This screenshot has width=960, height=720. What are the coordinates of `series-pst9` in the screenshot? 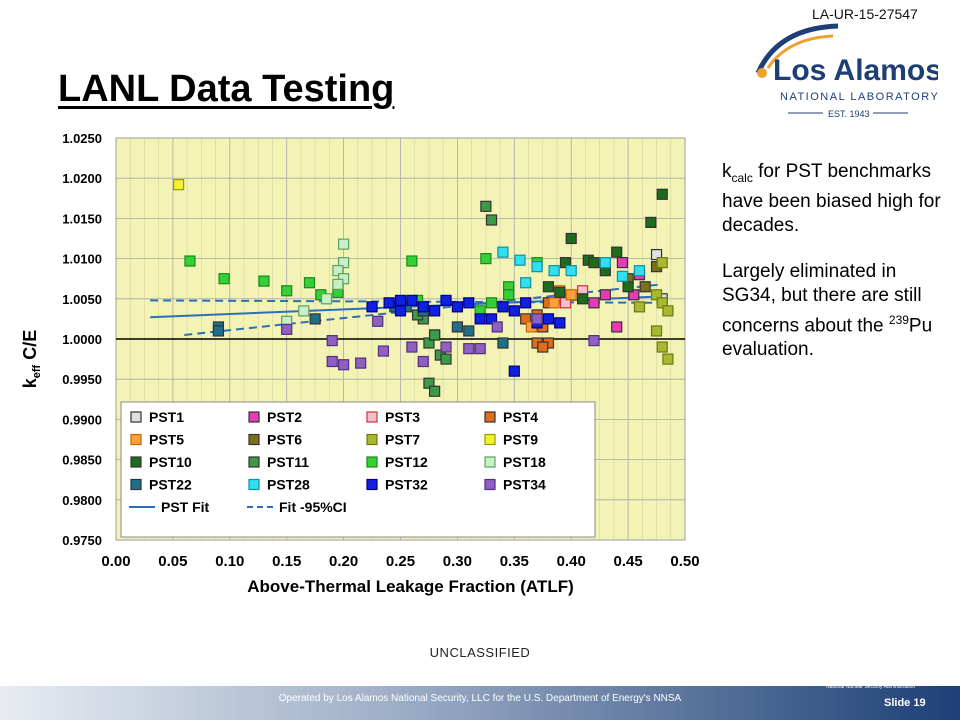 It's located at (178, 185).